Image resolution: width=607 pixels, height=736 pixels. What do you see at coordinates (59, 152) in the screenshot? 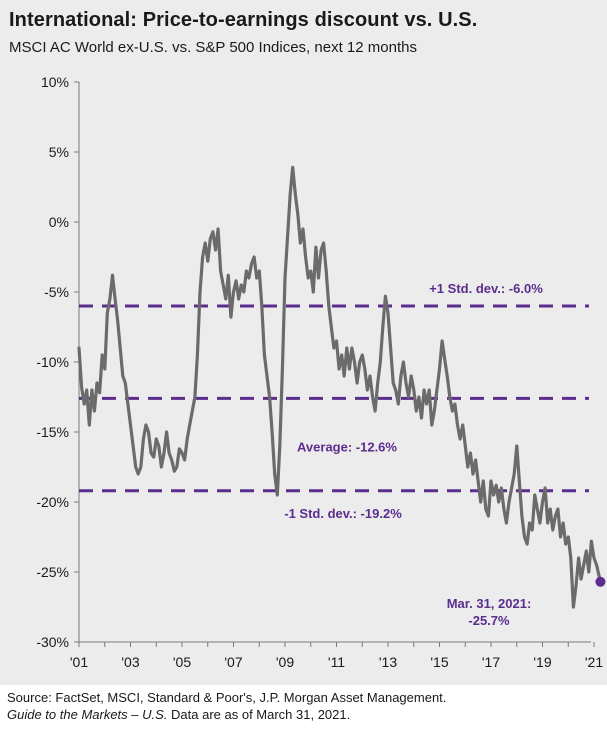
I see `y-tick-label: 5%` at bounding box center [59, 152].